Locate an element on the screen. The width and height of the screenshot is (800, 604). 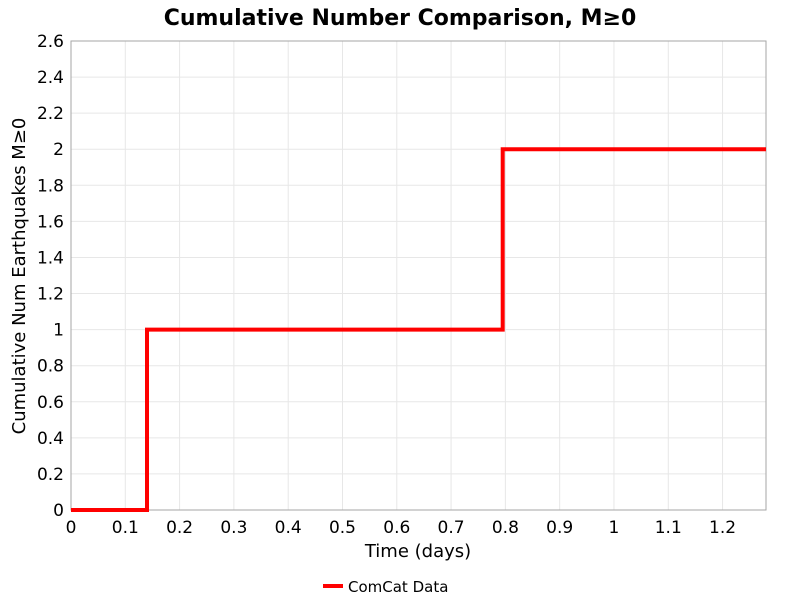
y-tick-labels: 0 0.2 0.4 0.6 0.8 1 1.2 1.4 1.6 1.8 2 2.2 2.4 2.6 is located at coordinates (50, 276).